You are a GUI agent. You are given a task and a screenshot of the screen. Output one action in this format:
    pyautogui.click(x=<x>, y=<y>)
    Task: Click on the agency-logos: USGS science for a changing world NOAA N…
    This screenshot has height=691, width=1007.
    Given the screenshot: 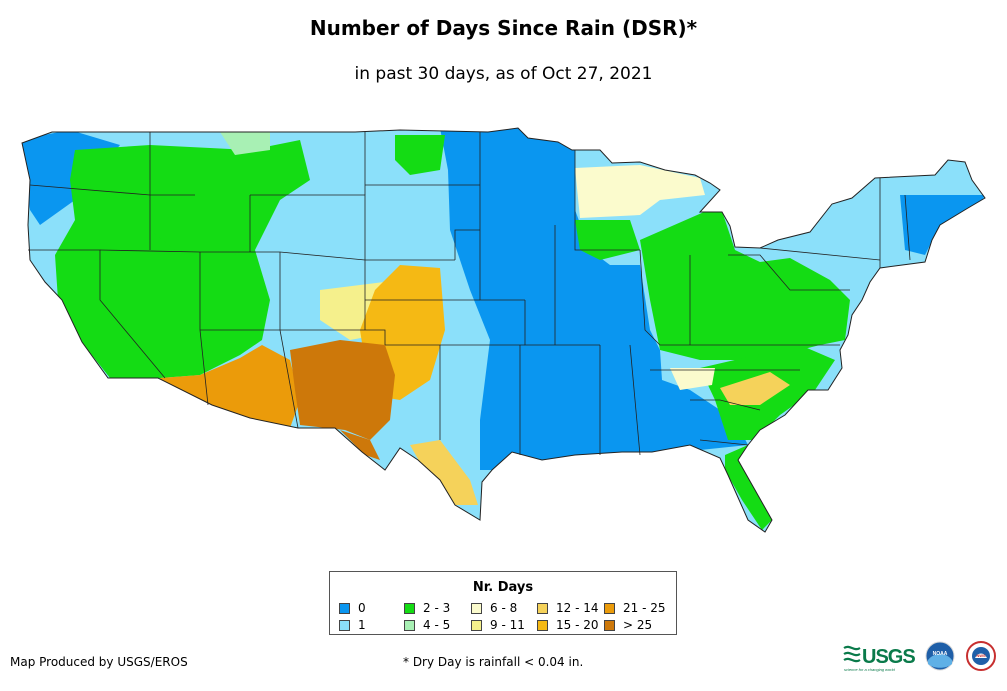 What is the action you would take?
    pyautogui.click(x=919, y=656)
    